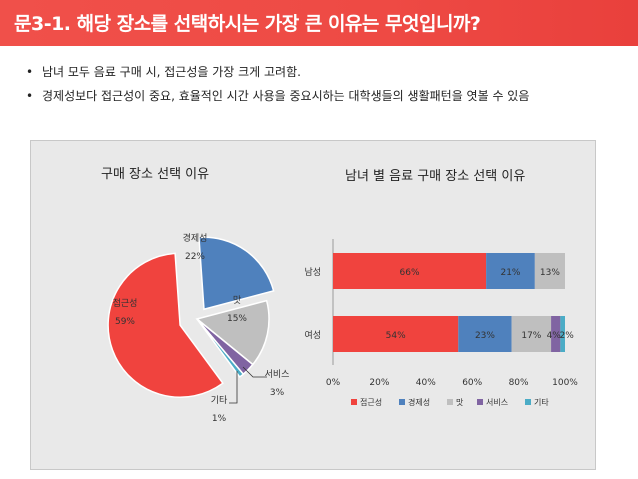 This screenshot has width=638, height=479. I want to click on bullet-text: 남녀 모두 음료 구매 시, 접근성을 가장 크게 고려함., so click(171, 72).